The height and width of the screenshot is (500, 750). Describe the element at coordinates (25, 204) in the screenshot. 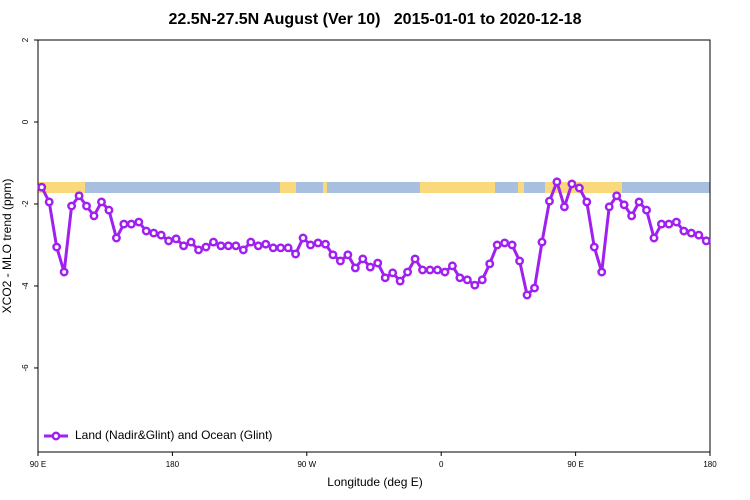

I see `y-tick-label: -2` at that location.